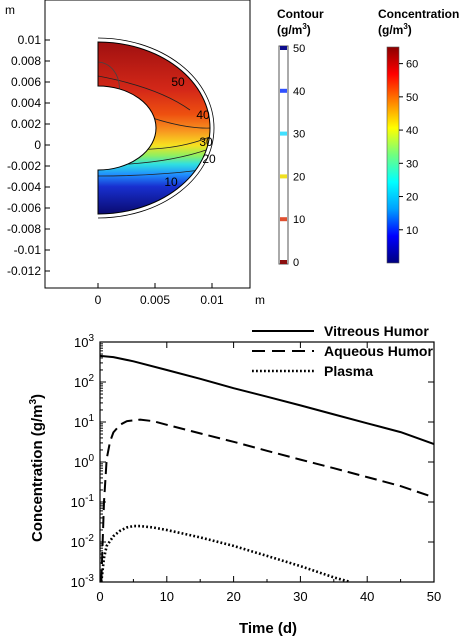 The width and height of the screenshot is (474, 642). What do you see at coordinates (28, 250) in the screenshot?
I see `y-tick-label: -0.01` at bounding box center [28, 250].